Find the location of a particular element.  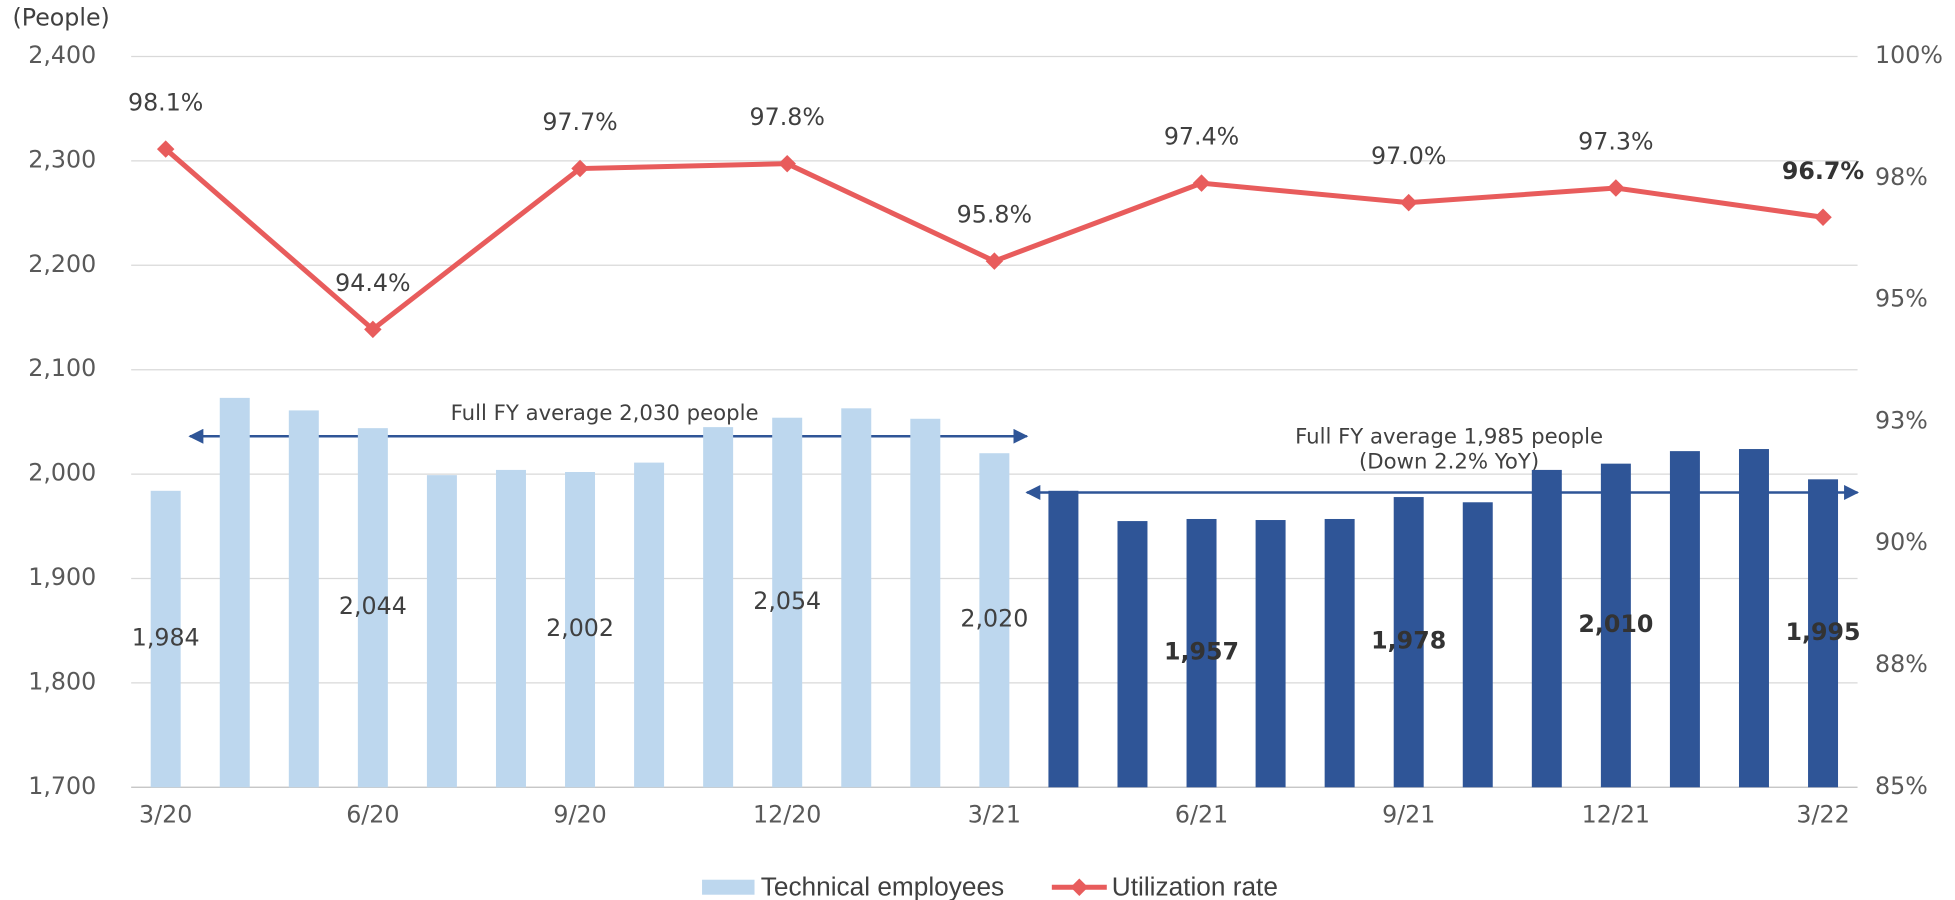

legend-label: Utilization rate is located at coordinates (1195, 885).